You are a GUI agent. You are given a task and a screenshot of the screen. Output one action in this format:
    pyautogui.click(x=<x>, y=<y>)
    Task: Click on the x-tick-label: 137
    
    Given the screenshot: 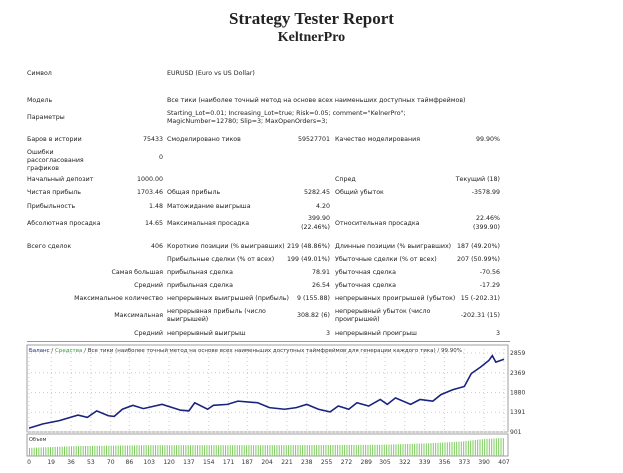 What is the action you would take?
    pyautogui.click(x=189, y=462)
    